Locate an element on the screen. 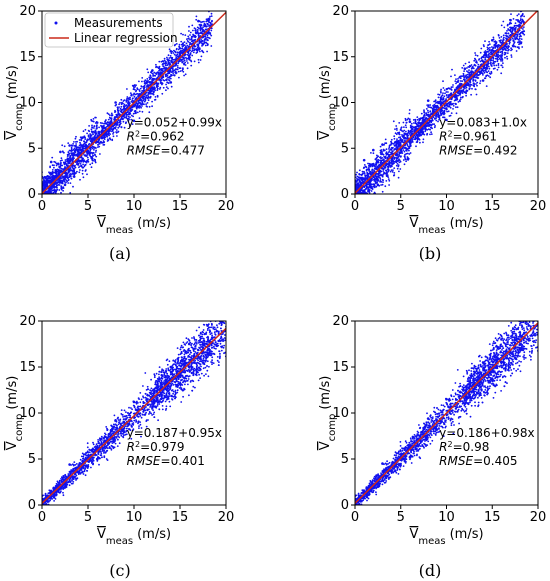 Image resolution: width=550 pixels, height=581 pixels. rmse-annotation: RMSE=0.405 is located at coordinates (478, 461).